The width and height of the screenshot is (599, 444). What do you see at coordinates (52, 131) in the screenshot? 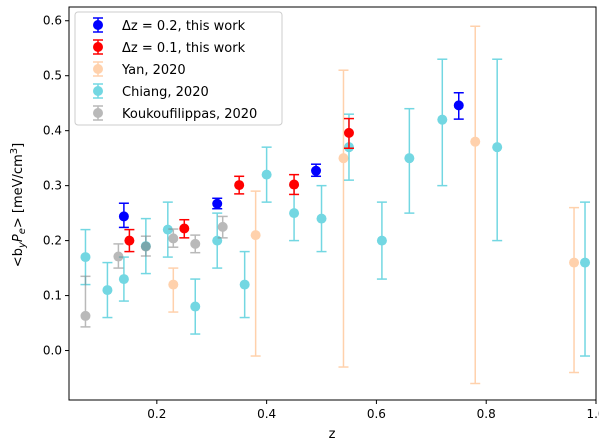
I see `y-tick-label: 0.4` at bounding box center [52, 131].